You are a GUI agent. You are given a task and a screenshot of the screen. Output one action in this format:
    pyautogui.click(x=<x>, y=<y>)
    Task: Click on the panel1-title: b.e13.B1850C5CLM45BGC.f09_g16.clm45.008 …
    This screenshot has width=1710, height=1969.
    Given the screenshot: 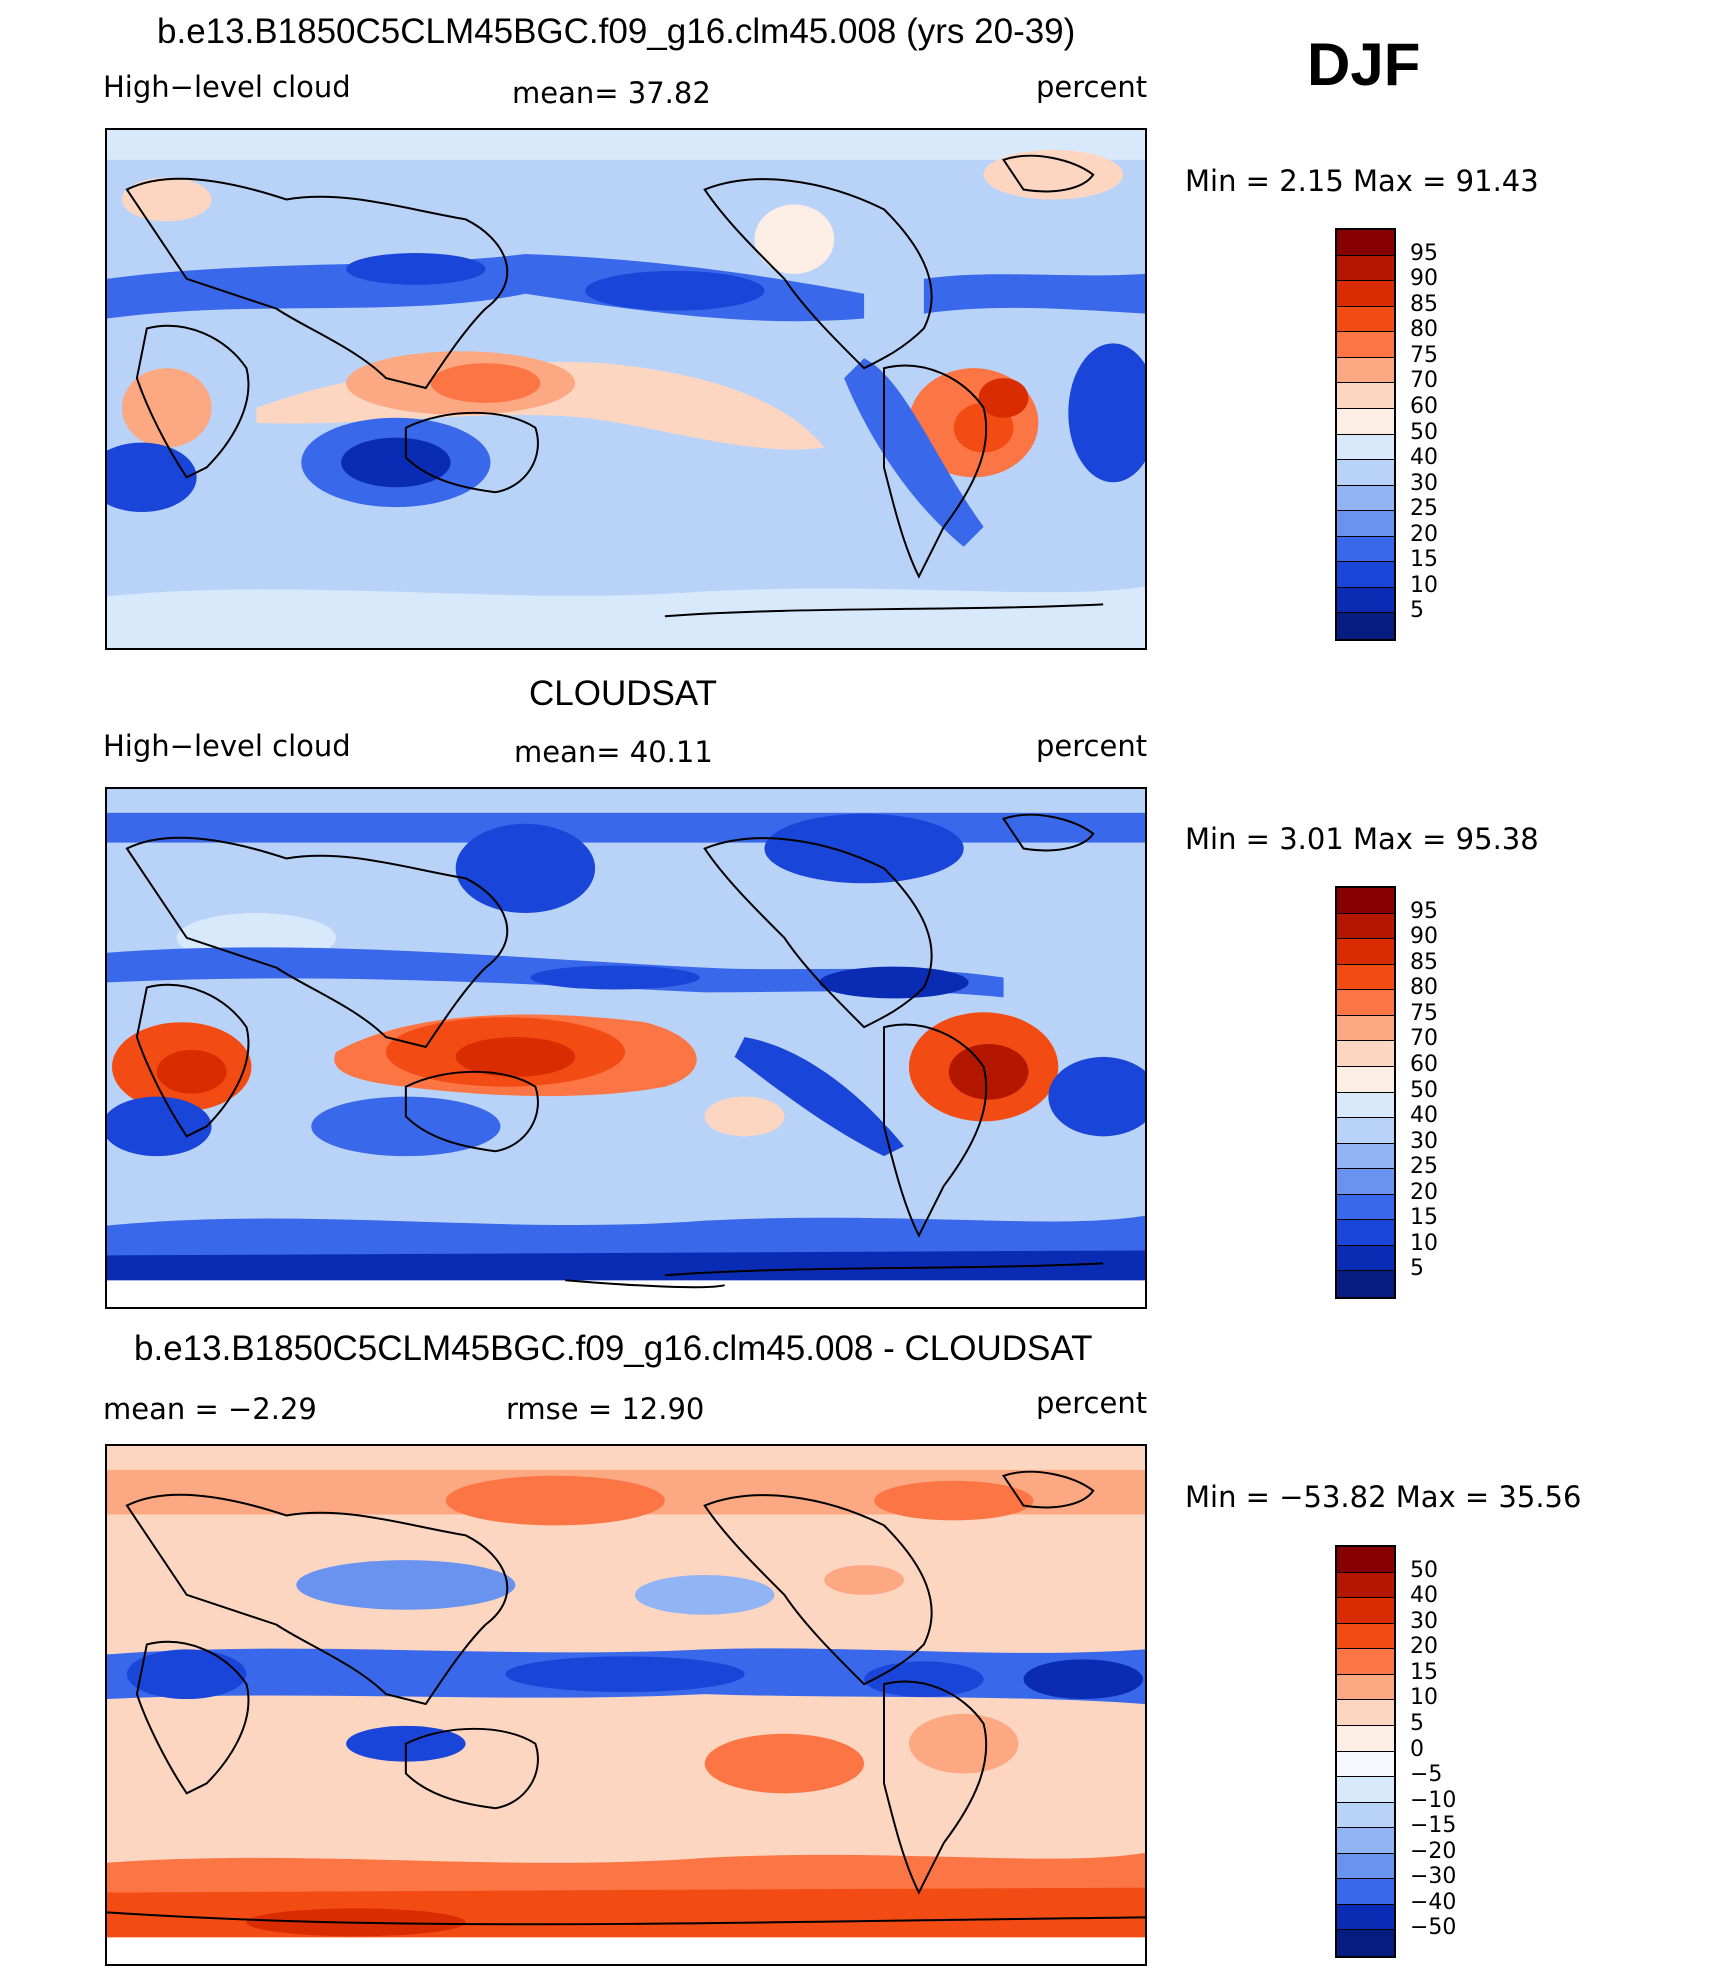 What is the action you would take?
    pyautogui.click(x=616, y=31)
    